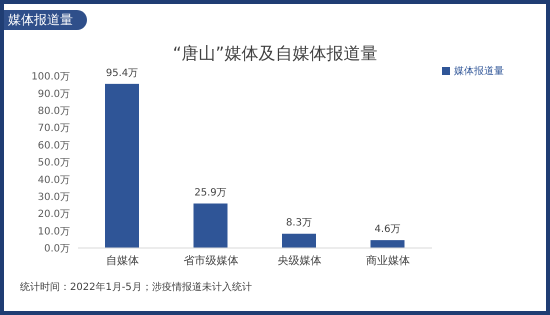 This screenshot has height=315, width=550. Describe the element at coordinates (299, 223) in the screenshot. I see `data-label: 8.3万` at that location.